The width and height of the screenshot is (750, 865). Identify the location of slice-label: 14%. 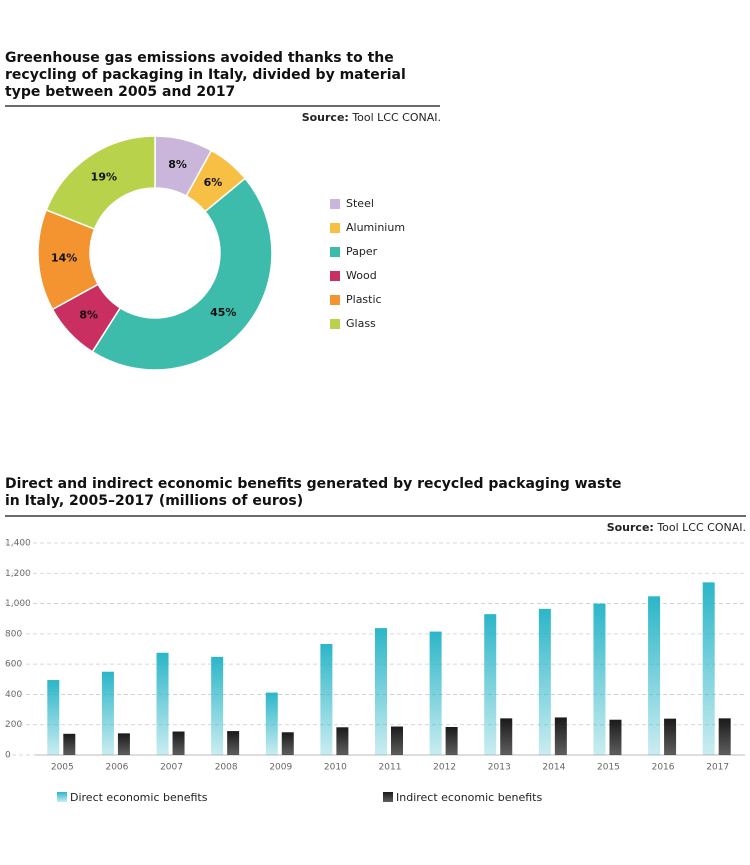
(64, 258).